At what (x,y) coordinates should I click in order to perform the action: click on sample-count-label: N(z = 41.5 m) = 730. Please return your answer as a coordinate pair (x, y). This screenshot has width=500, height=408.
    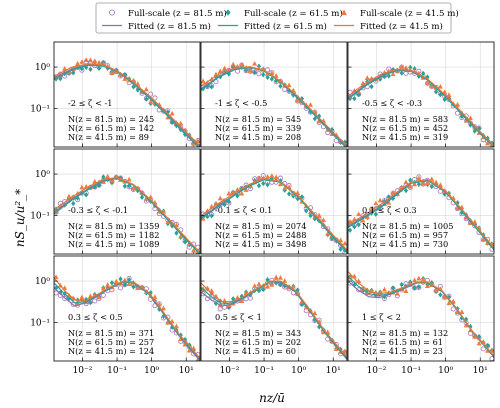
    Looking at the image, I should click on (405, 244).